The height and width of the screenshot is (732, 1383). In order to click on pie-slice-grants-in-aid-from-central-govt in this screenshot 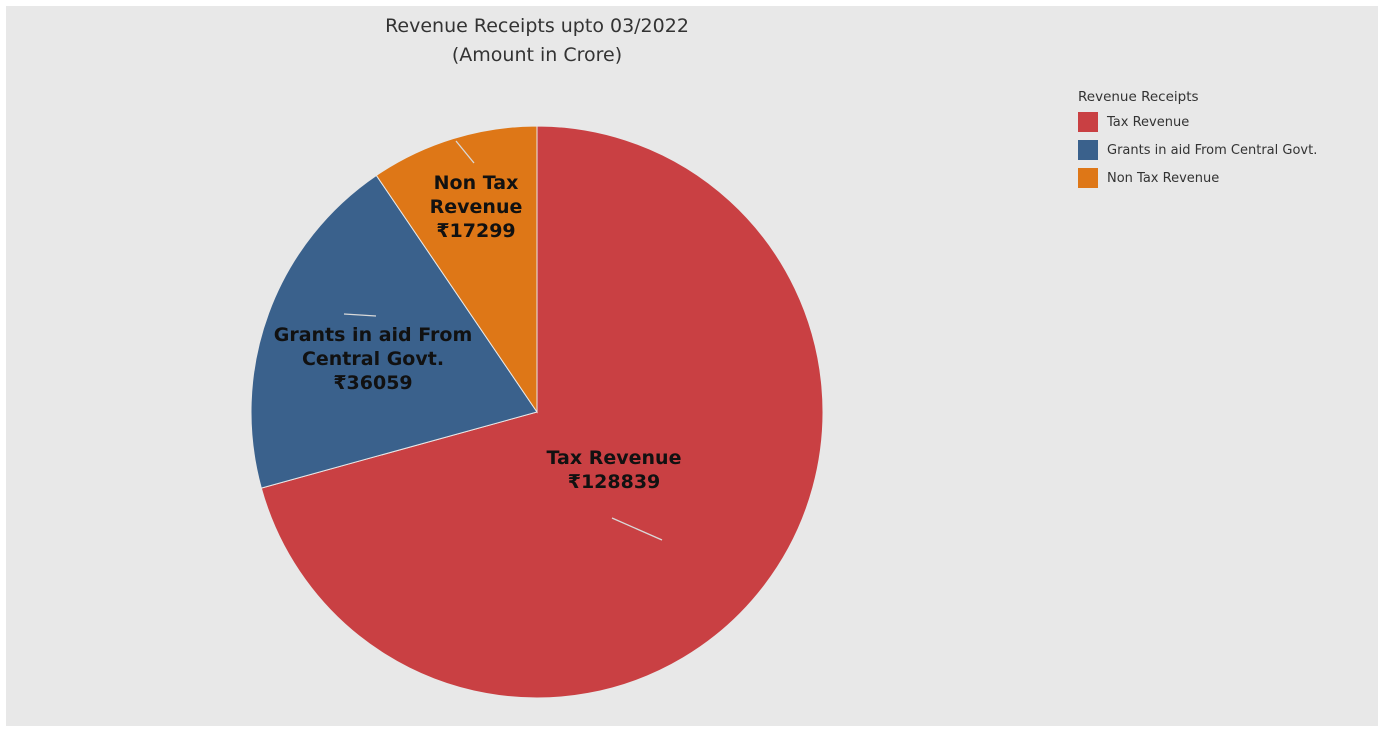, I will do `click(394, 331)`.